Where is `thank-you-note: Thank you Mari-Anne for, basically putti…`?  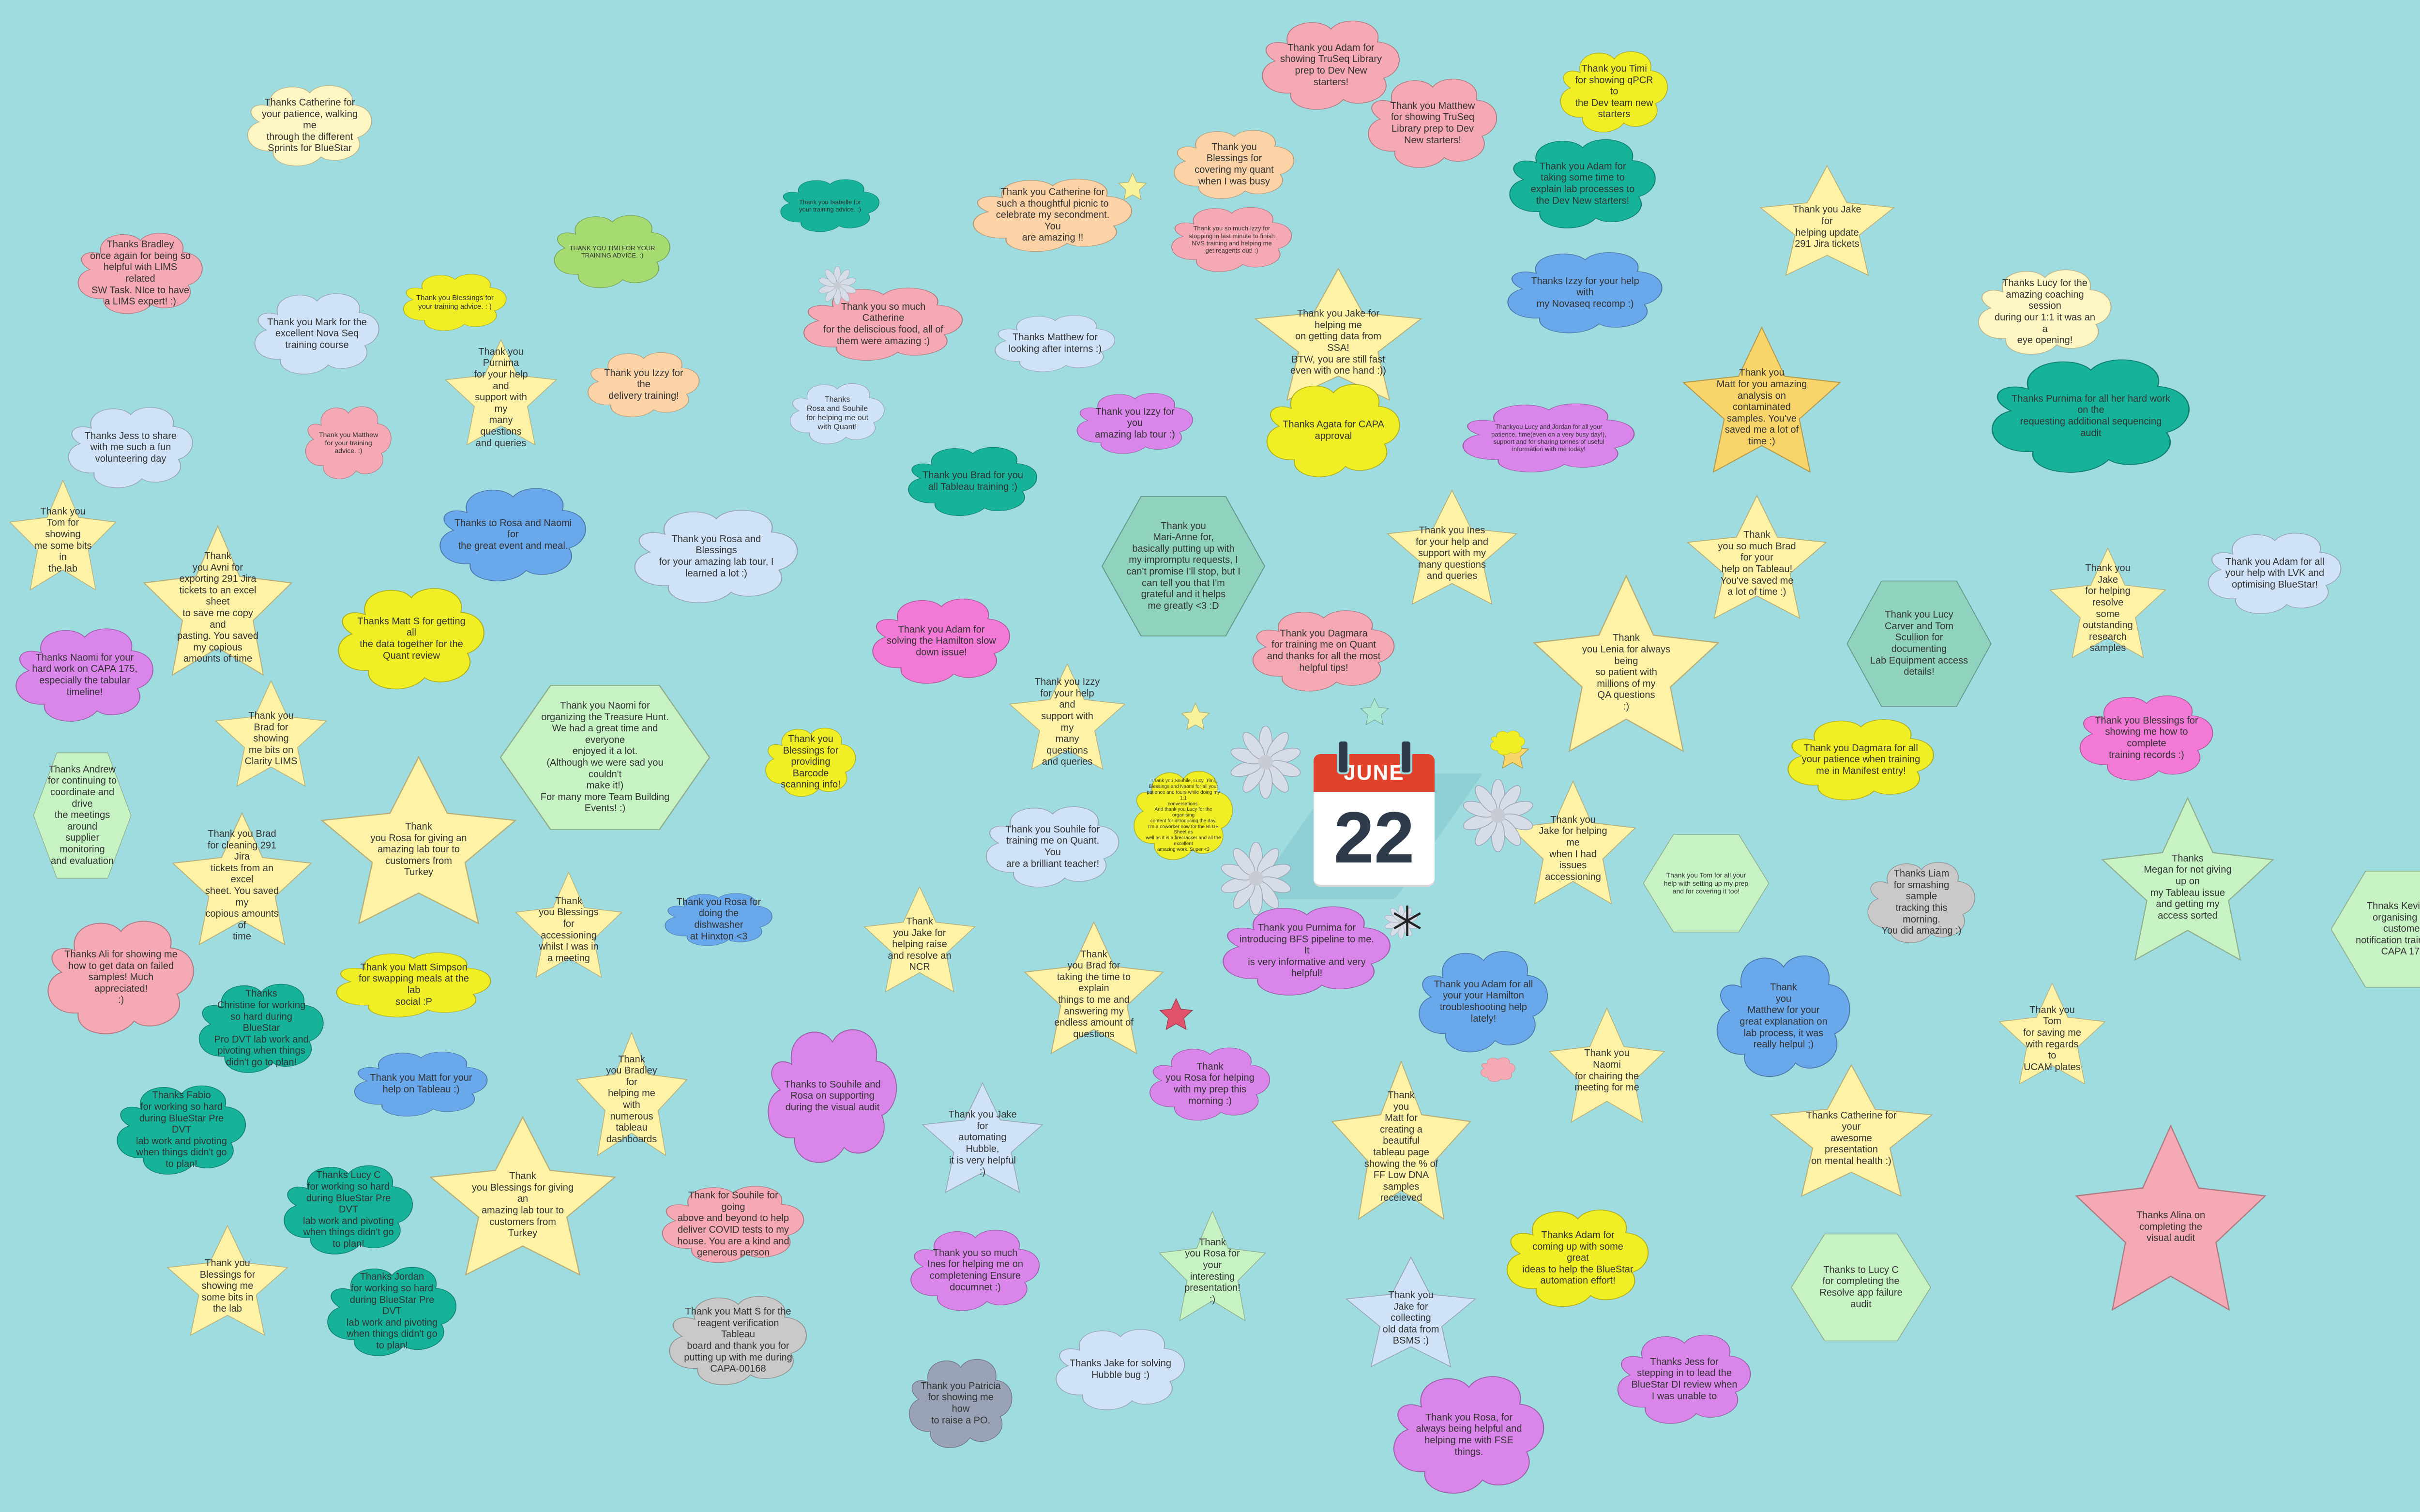 thank-you-note: Thank you Mari-Anne for, basically putti… is located at coordinates (1183, 566).